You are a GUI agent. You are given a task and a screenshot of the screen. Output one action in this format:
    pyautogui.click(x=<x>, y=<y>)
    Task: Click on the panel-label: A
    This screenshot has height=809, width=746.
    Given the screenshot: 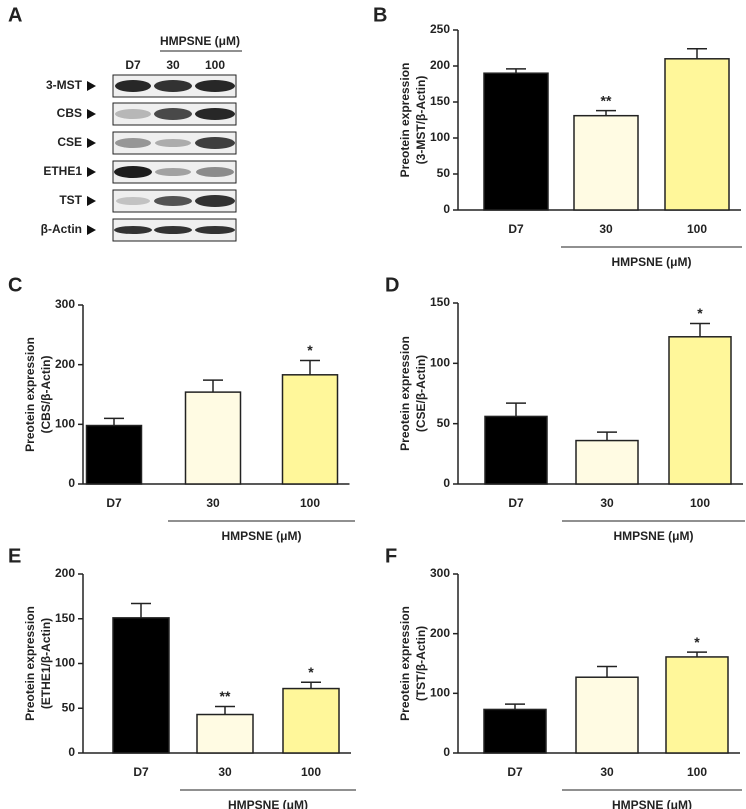 What is the action you would take?
    pyautogui.click(x=15, y=15)
    